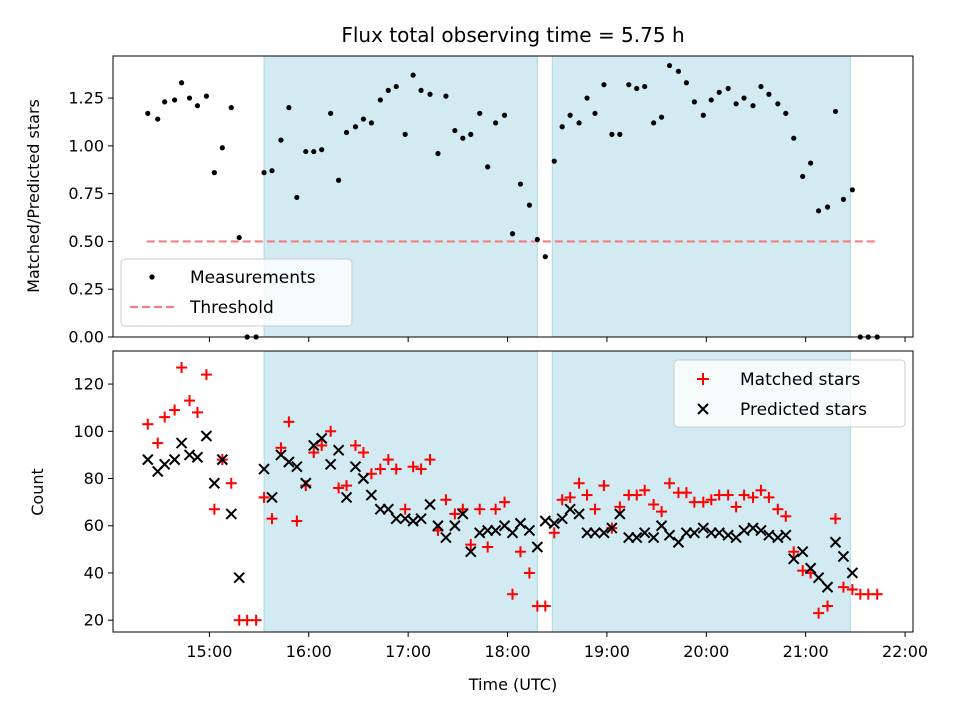  What do you see at coordinates (803, 410) in the screenshot?
I see `legend-predicted-label: Predicted stars` at bounding box center [803, 410].